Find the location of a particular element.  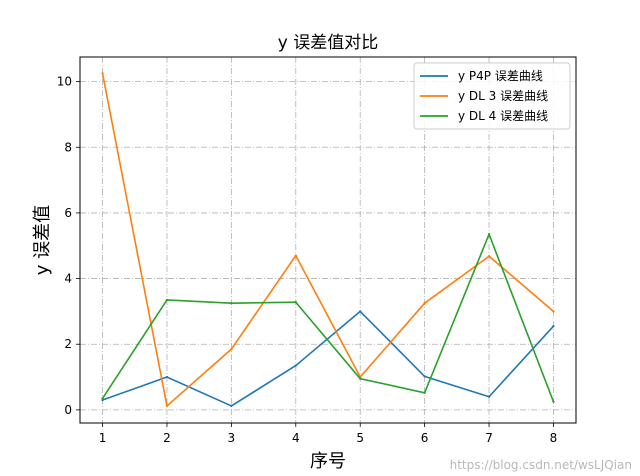

legend-label: y P4P 误差曲线 is located at coordinates (500, 76).